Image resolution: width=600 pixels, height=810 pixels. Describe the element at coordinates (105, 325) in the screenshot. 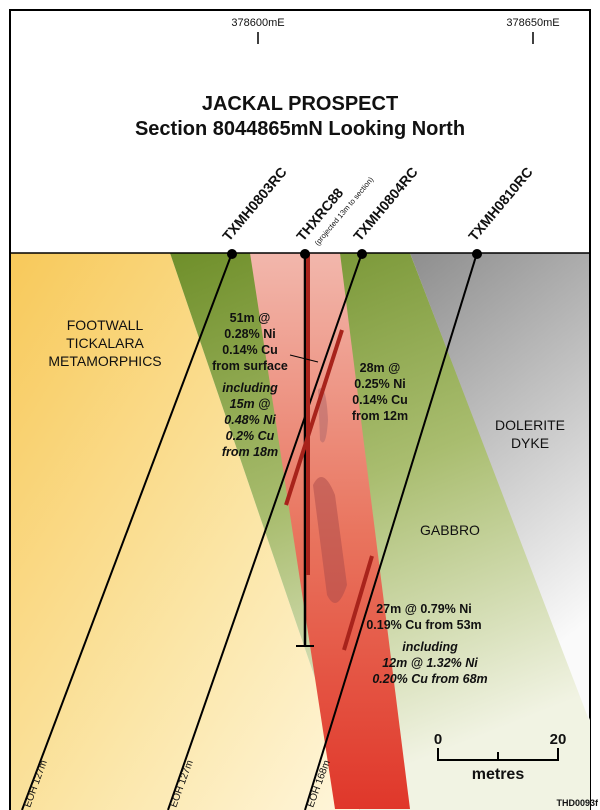

I see `unit-line: FOOTWALL` at that location.